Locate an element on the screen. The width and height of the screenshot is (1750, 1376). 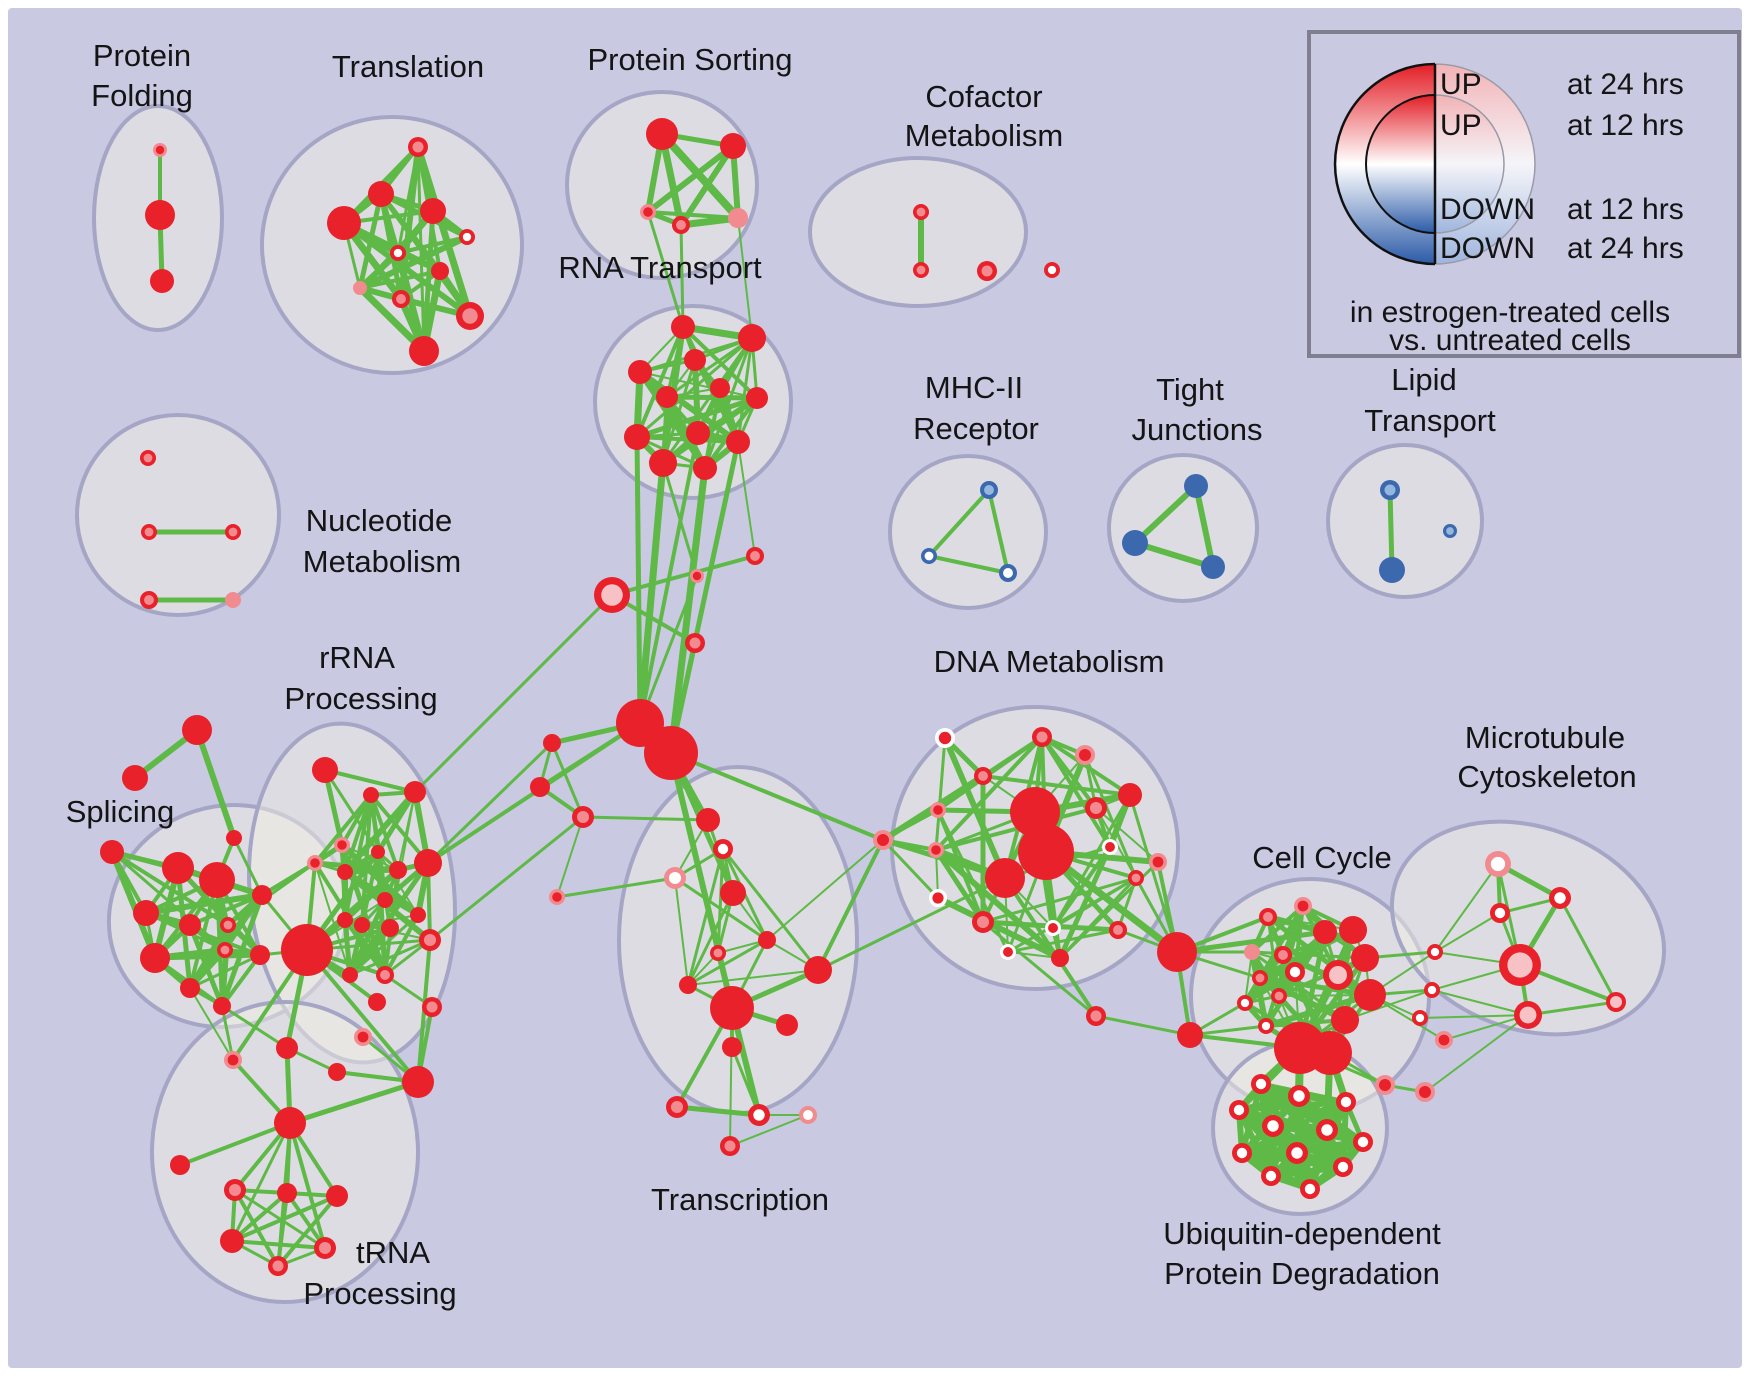
gene-node-rr3 is located at coordinates (342, 845).